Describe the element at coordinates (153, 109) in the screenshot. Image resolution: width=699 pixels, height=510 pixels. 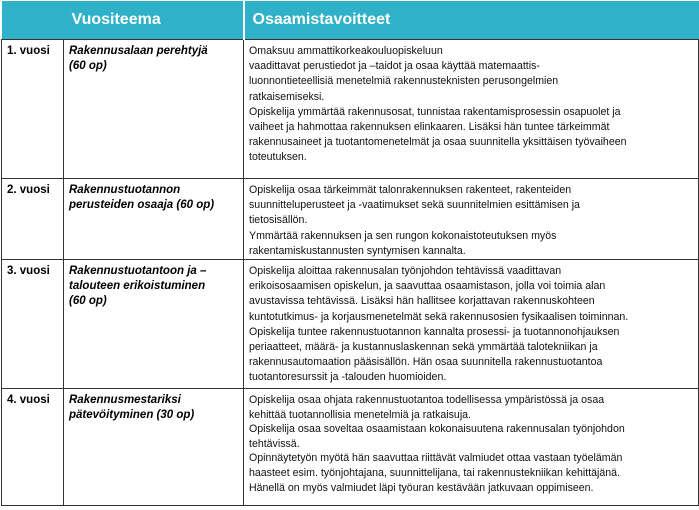
I see `theme-cell: Rakennusalaan perehtyjä (60 op)` at that location.